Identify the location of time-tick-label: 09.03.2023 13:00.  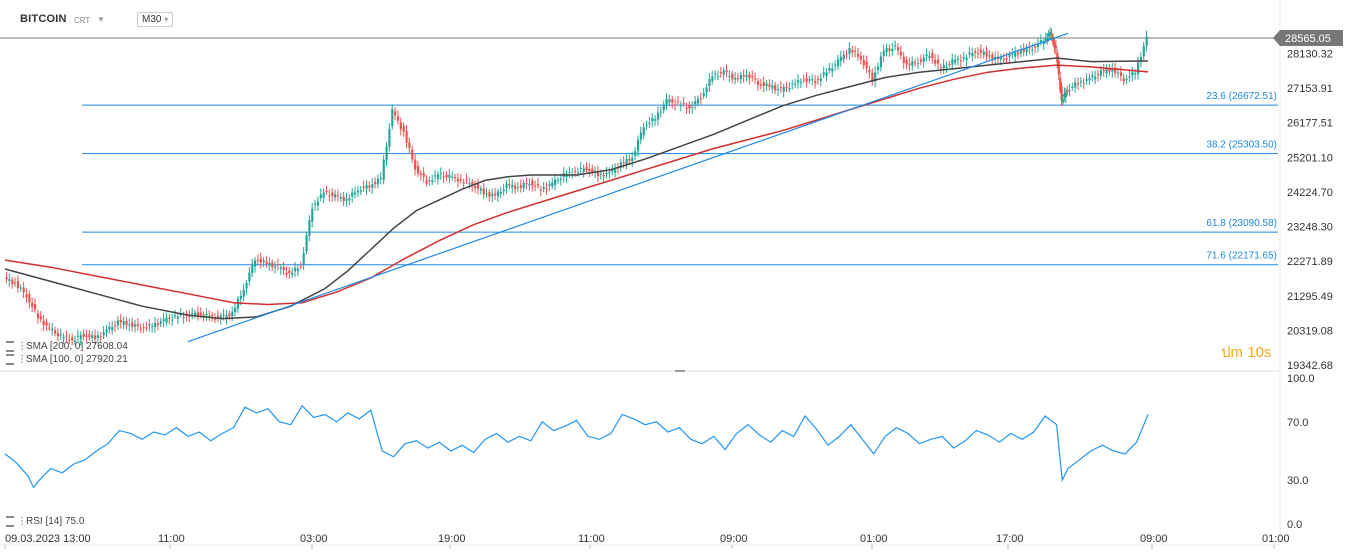
(48, 539).